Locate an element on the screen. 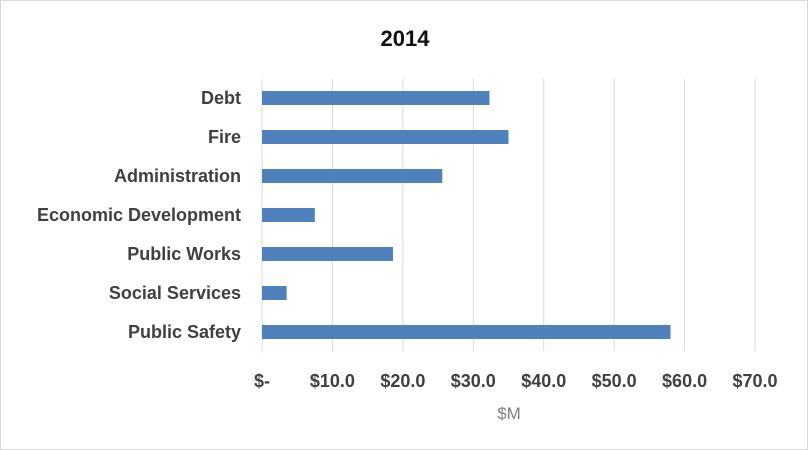  x-tick-label: $50.0 is located at coordinates (614, 381).